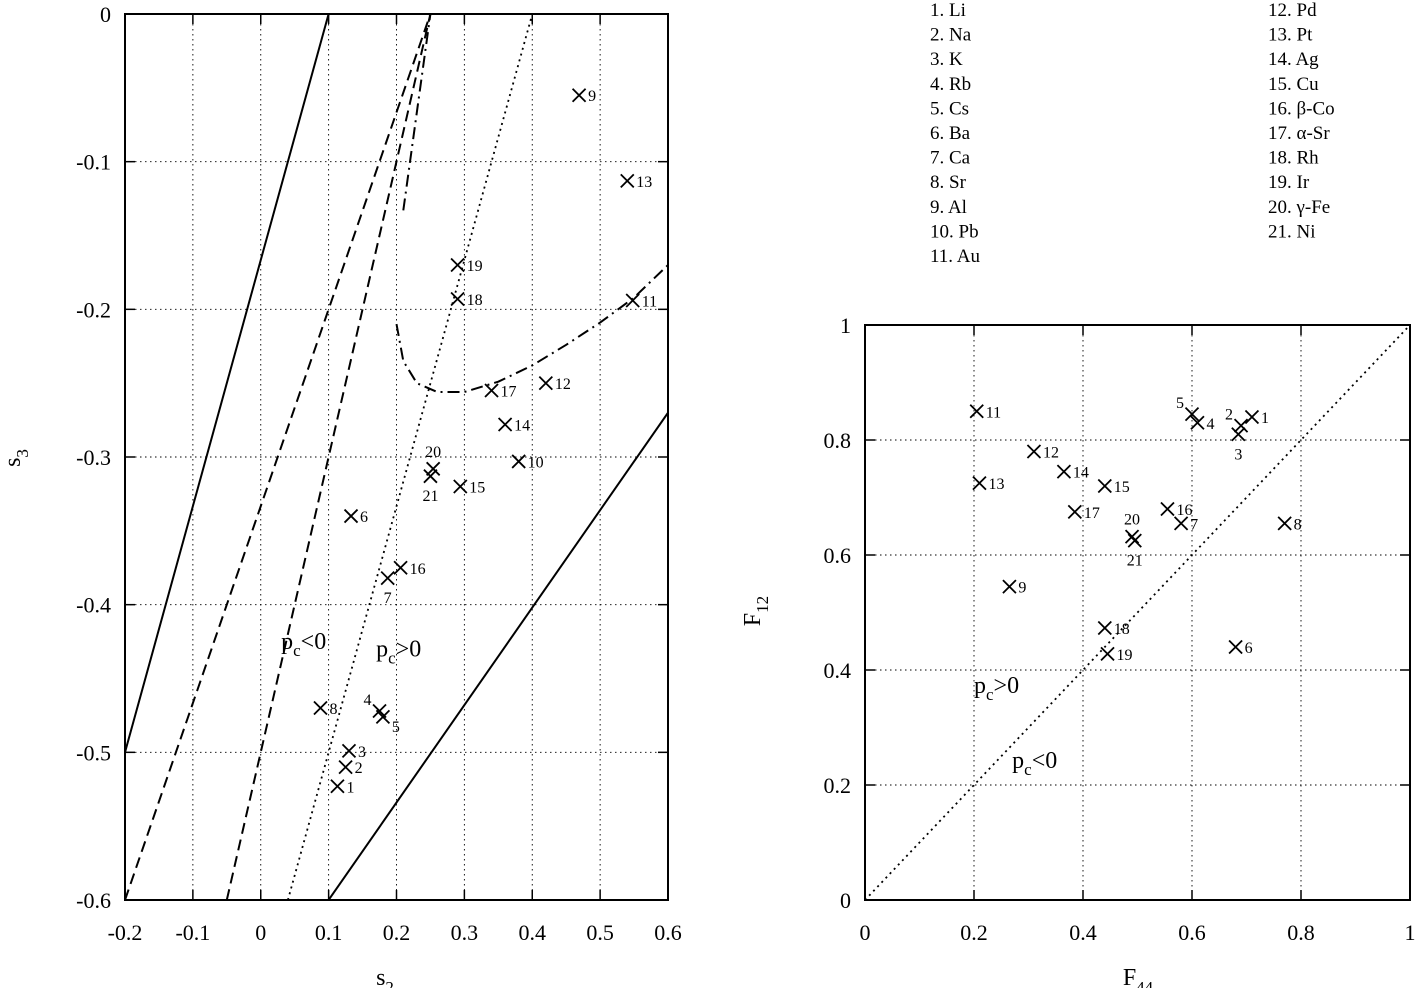  I want to click on point-label-16: 16, so click(1184, 510).